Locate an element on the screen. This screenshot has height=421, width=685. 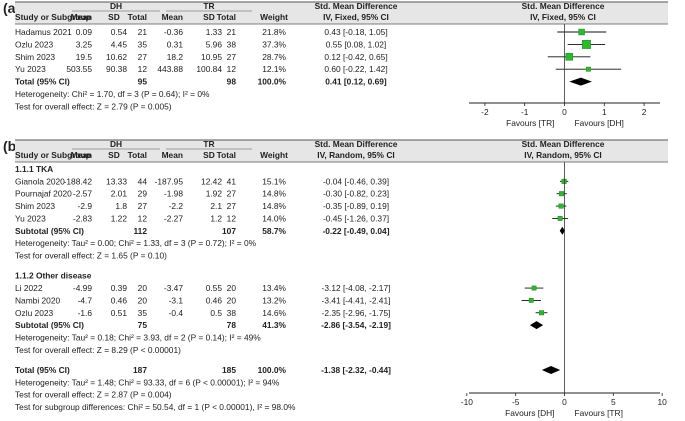
sd-tr-value: 1.33 is located at coordinates (214, 32).